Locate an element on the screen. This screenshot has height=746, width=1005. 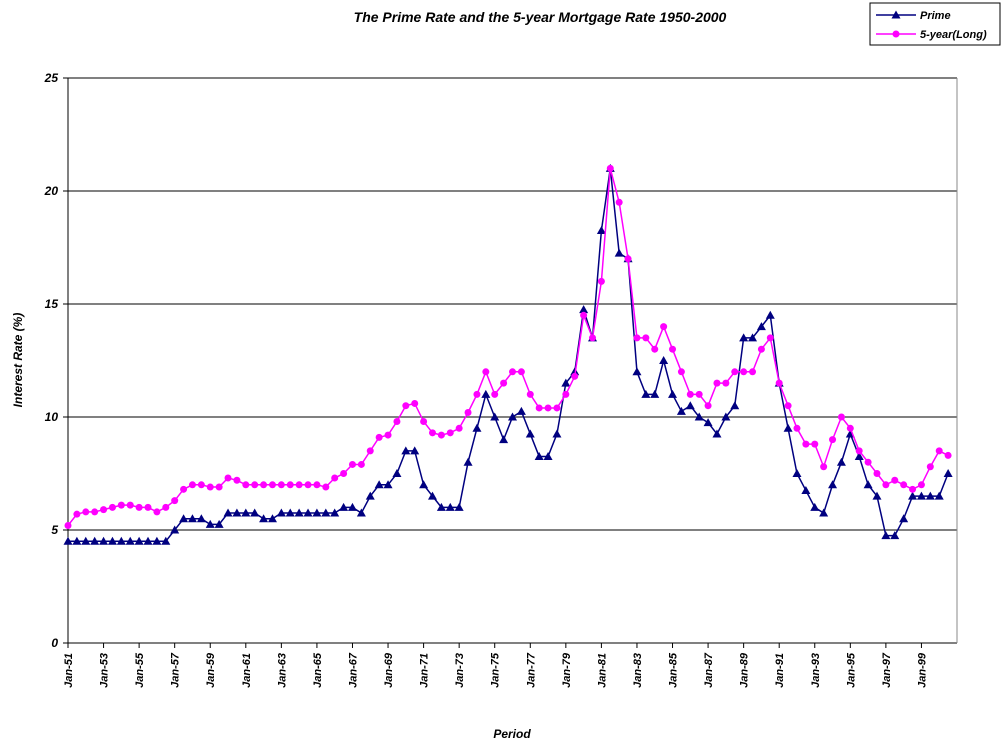
x-tick-label: Jan-55 is located at coordinates (140, 670).